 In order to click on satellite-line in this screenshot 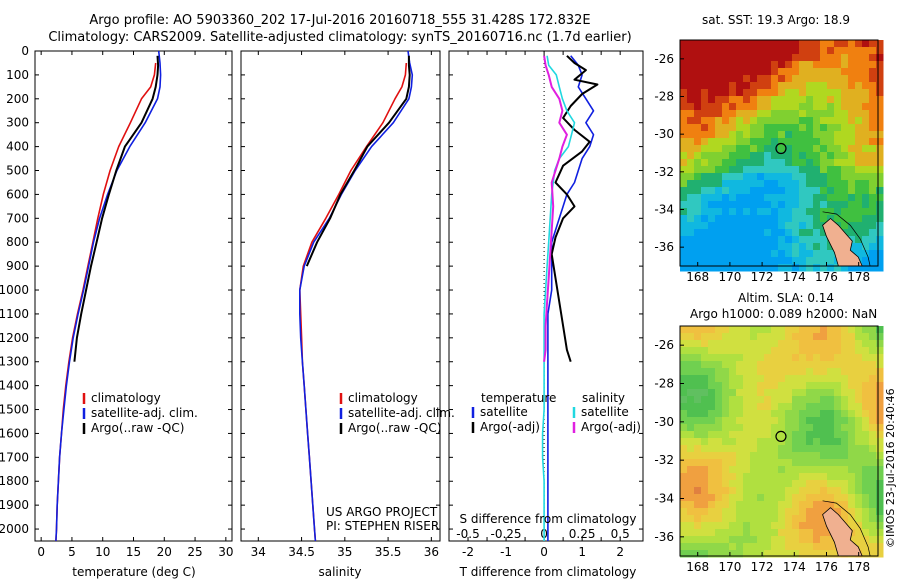, I will do `click(558, 298)`.